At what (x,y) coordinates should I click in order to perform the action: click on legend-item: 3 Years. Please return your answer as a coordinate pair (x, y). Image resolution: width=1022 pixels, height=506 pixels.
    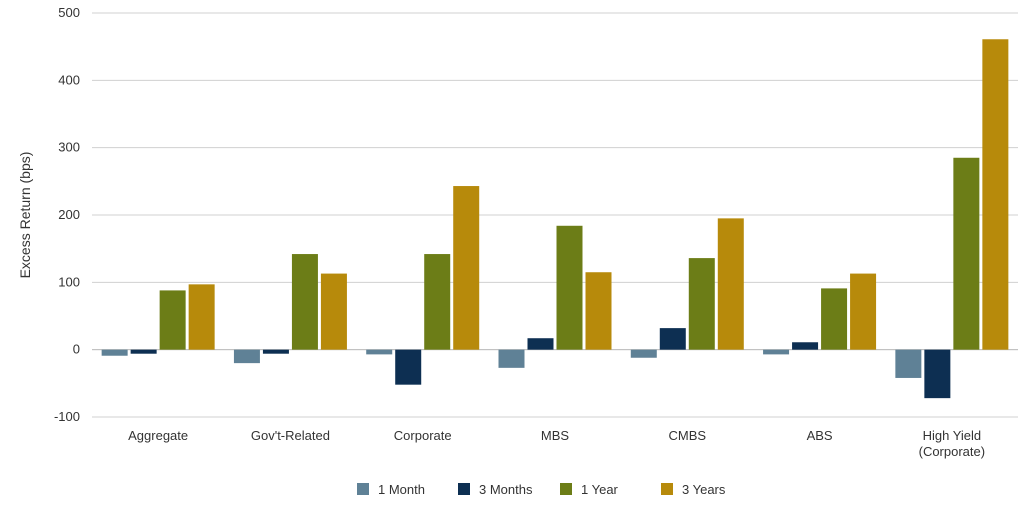
    Looking at the image, I should click on (693, 489).